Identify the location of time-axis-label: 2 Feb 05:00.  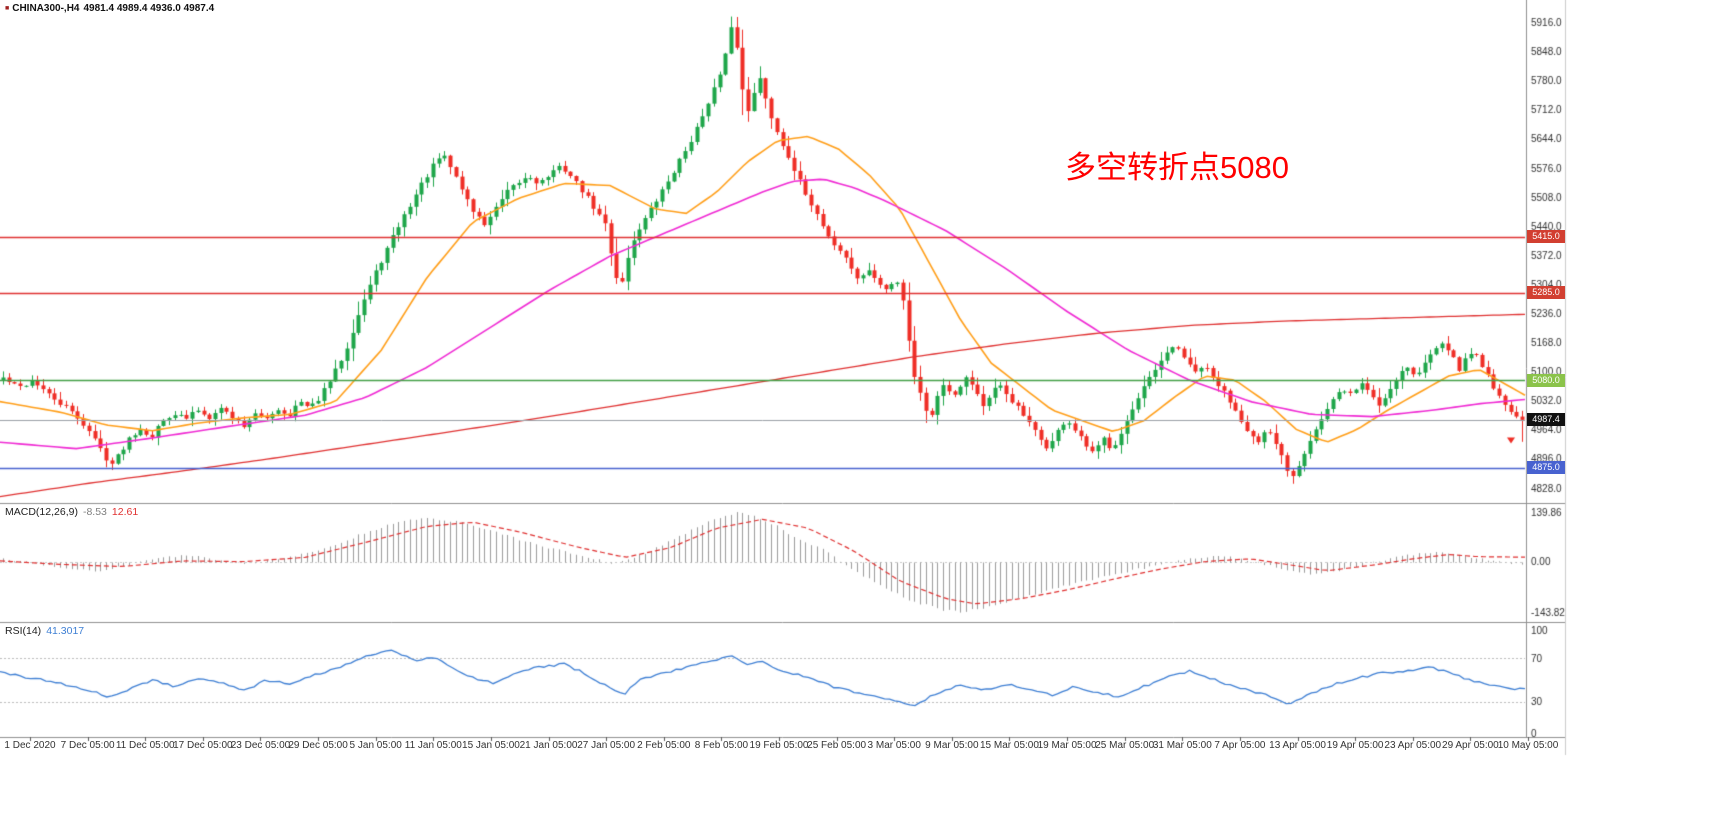
(664, 745).